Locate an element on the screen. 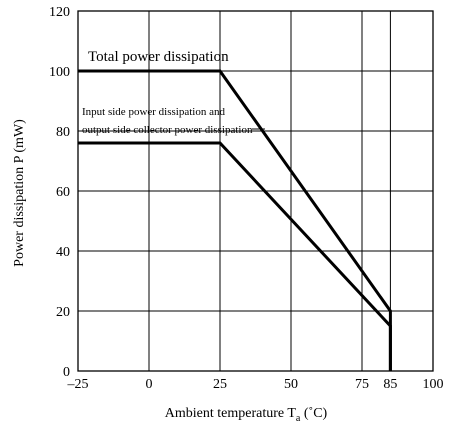 This screenshot has height=427, width=454. x-axis-title: Ambient temperature Ta (˚C) is located at coordinates (246, 415).